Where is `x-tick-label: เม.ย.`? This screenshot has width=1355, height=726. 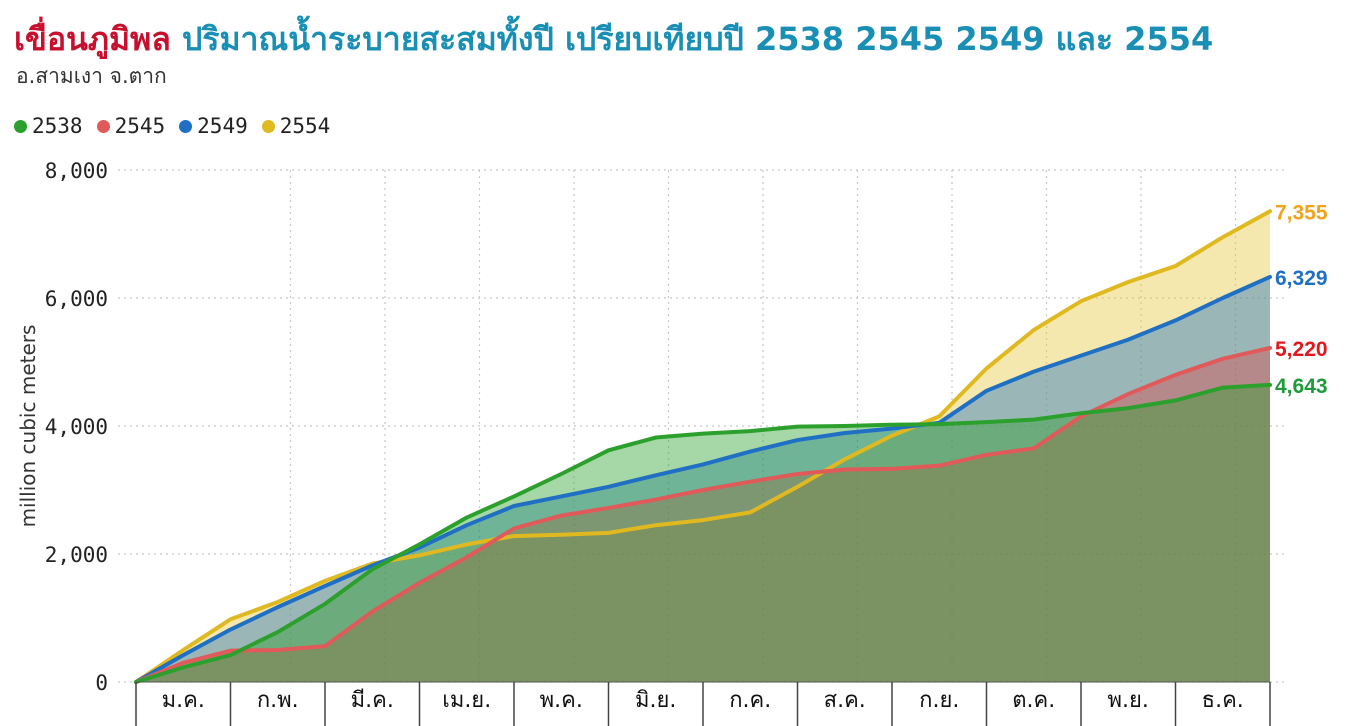
x-tick-label: เม.ย. is located at coordinates (466, 700).